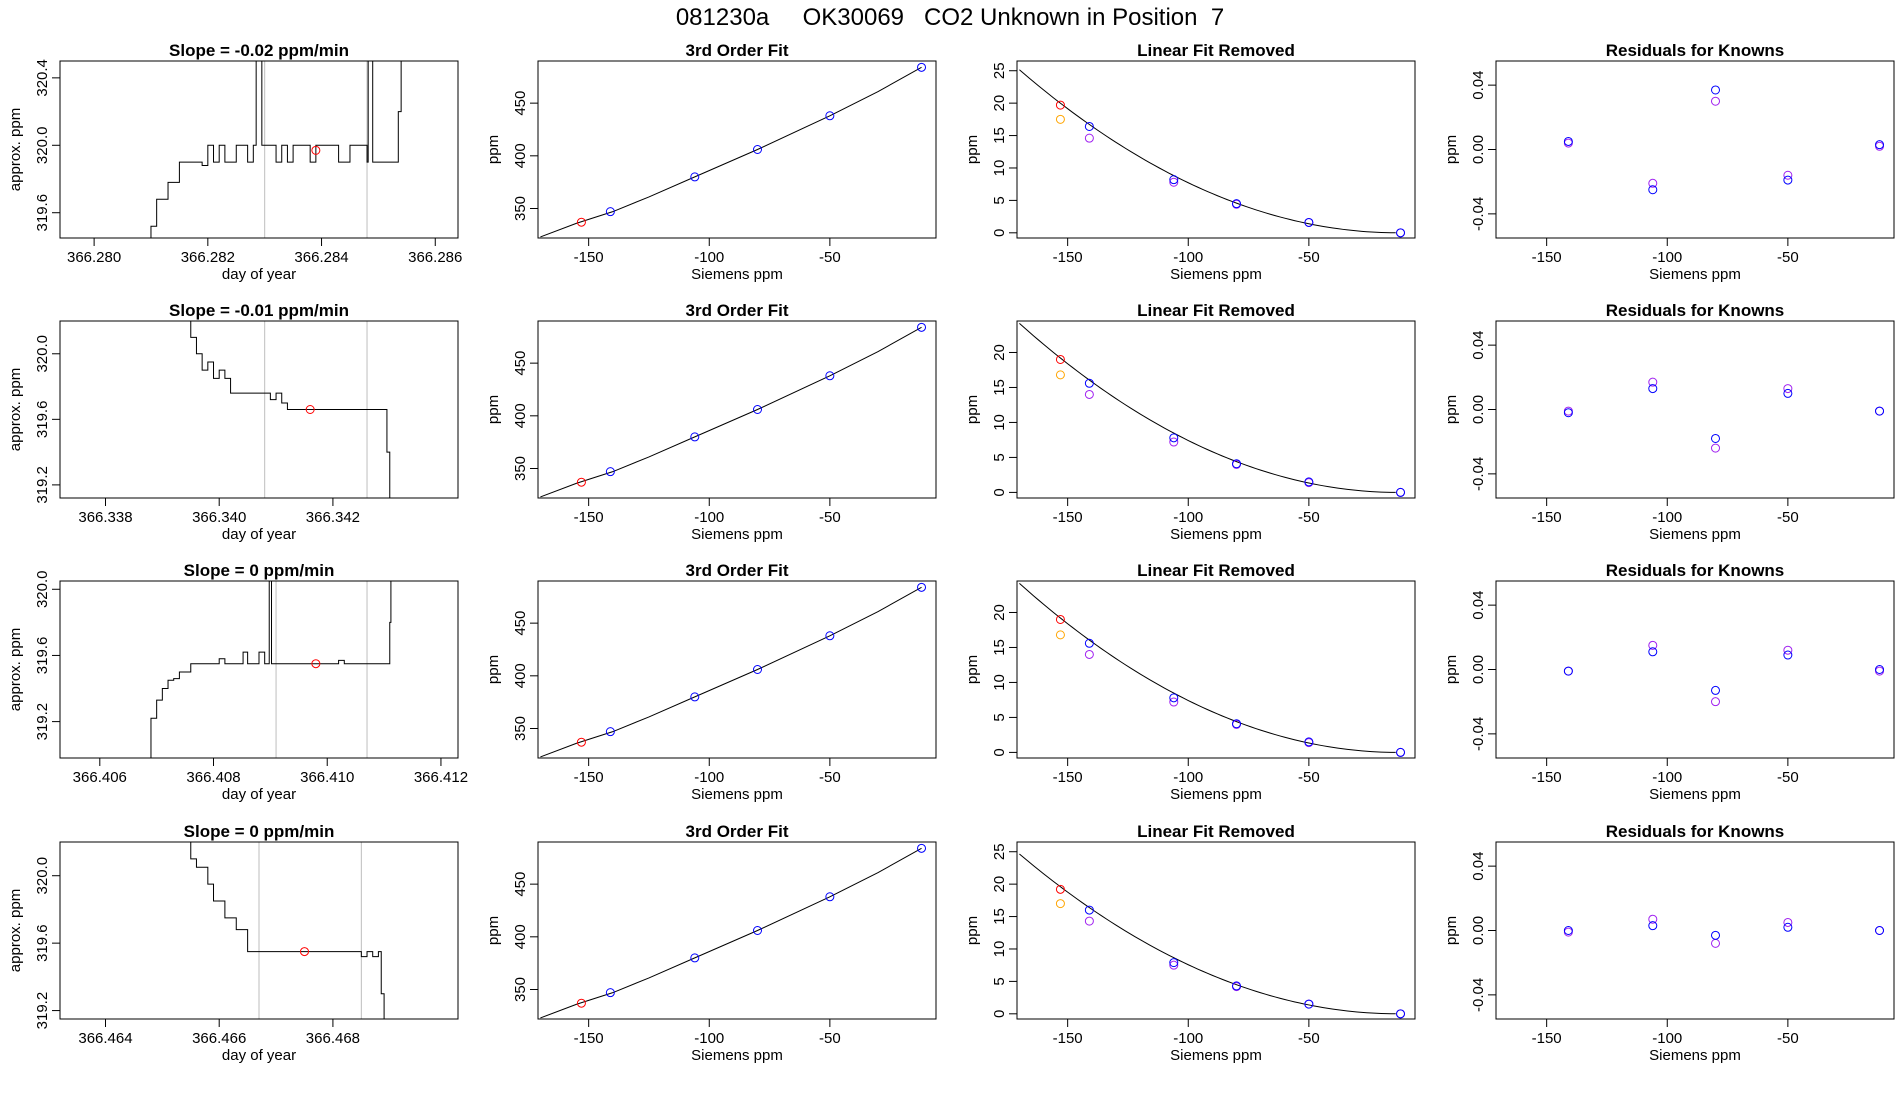 The image size is (1900, 1100). What do you see at coordinates (999, 752) in the screenshot?
I see `y-tick-label: 0` at bounding box center [999, 752].